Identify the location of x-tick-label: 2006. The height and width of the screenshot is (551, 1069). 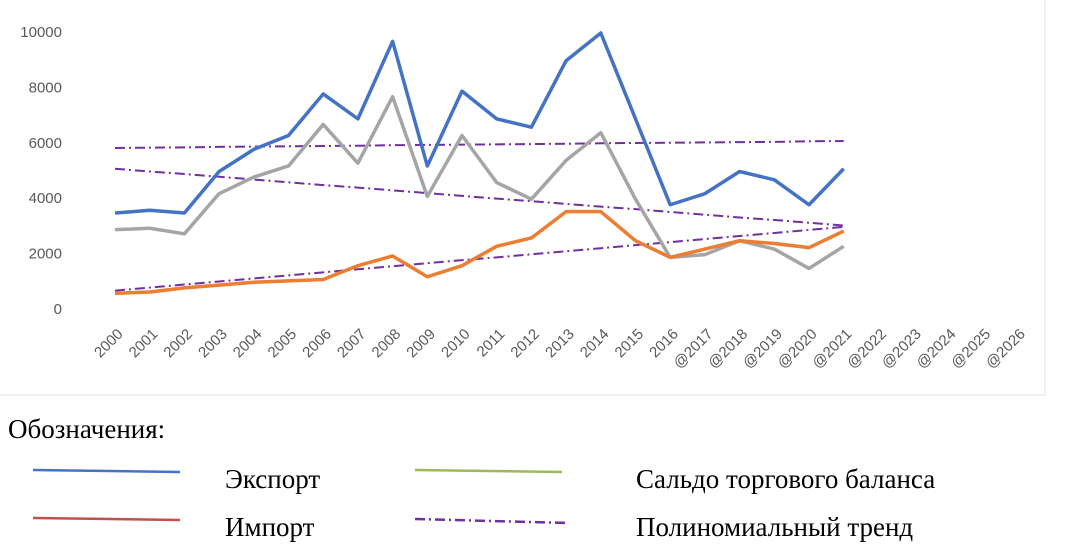
(317, 344).